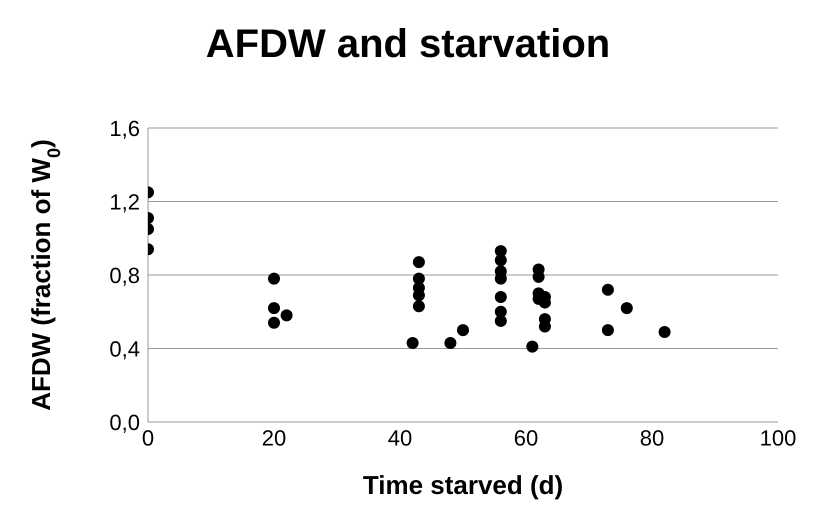 The height and width of the screenshot is (530, 816). Describe the element at coordinates (400, 438) in the screenshot. I see `x-tick-label: 40` at that location.